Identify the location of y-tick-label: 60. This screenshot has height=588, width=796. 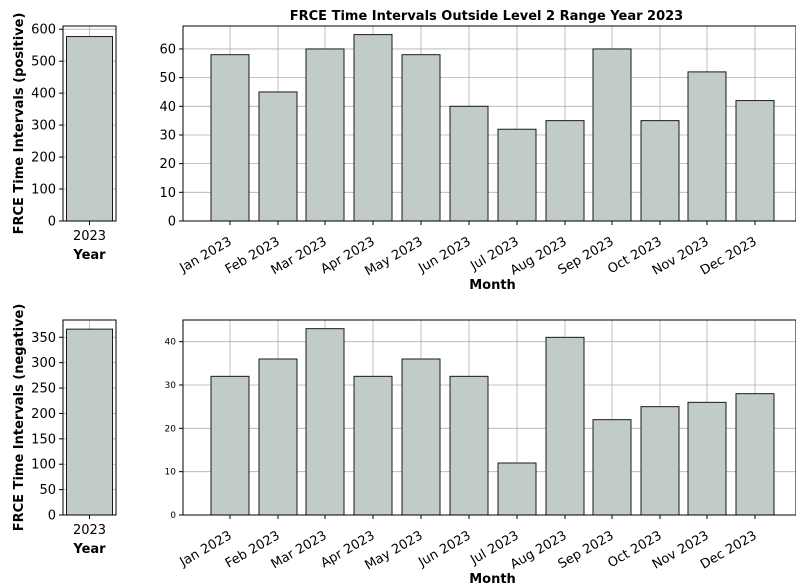
(167, 49).